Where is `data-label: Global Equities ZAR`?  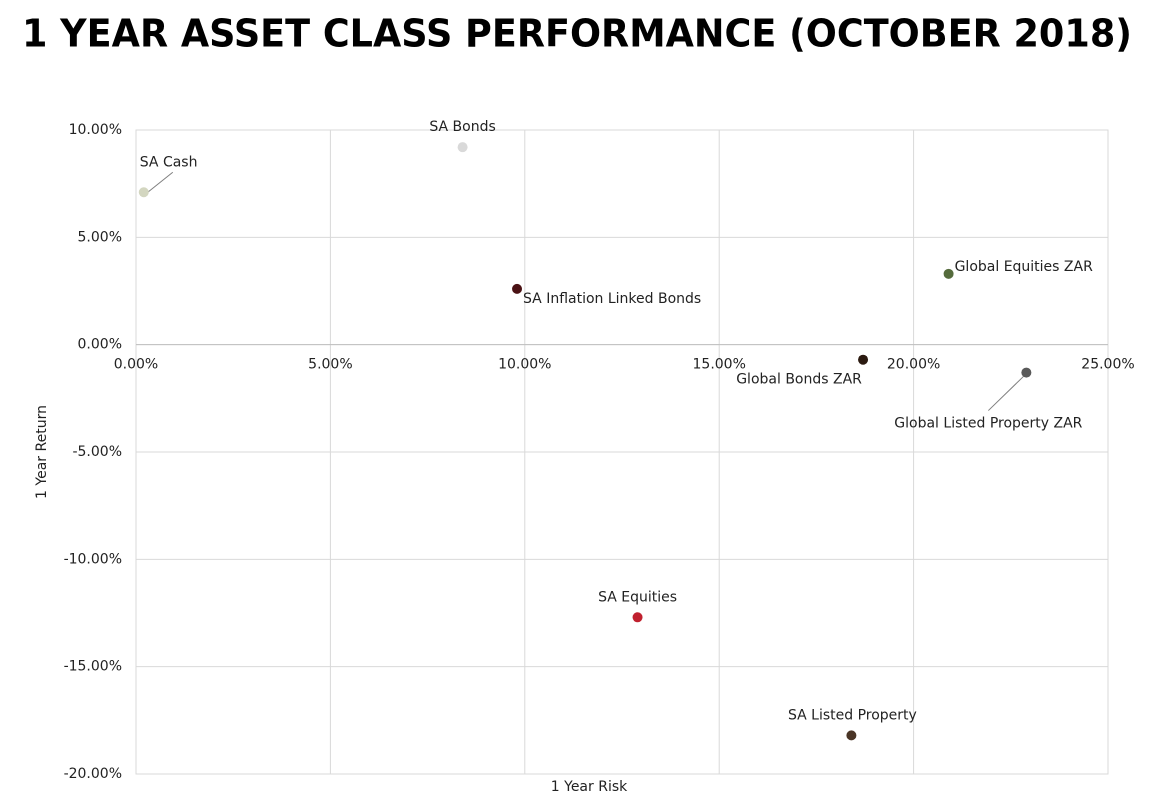
data-label: Global Equities ZAR is located at coordinates (1024, 267).